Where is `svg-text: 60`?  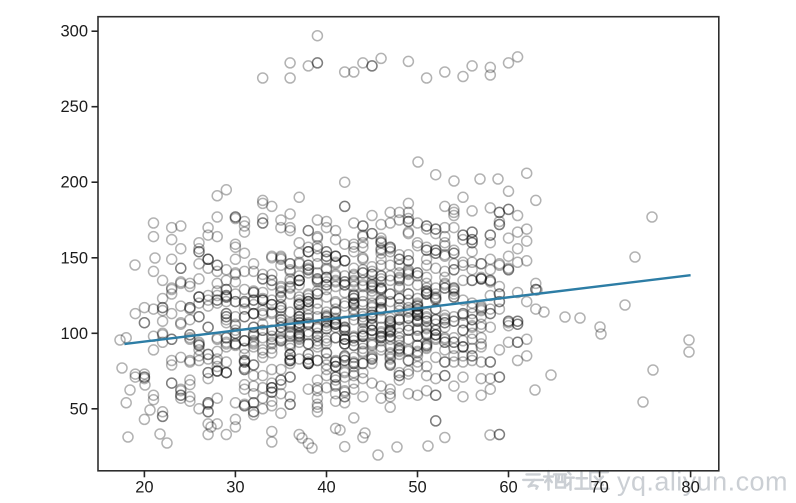 svg-text: 60 is located at coordinates (508, 488).